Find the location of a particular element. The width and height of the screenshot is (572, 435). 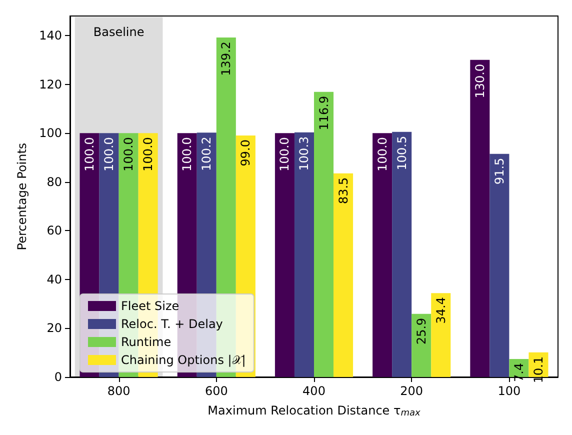

y-tick-label: 80 is located at coordinates (54, 181).